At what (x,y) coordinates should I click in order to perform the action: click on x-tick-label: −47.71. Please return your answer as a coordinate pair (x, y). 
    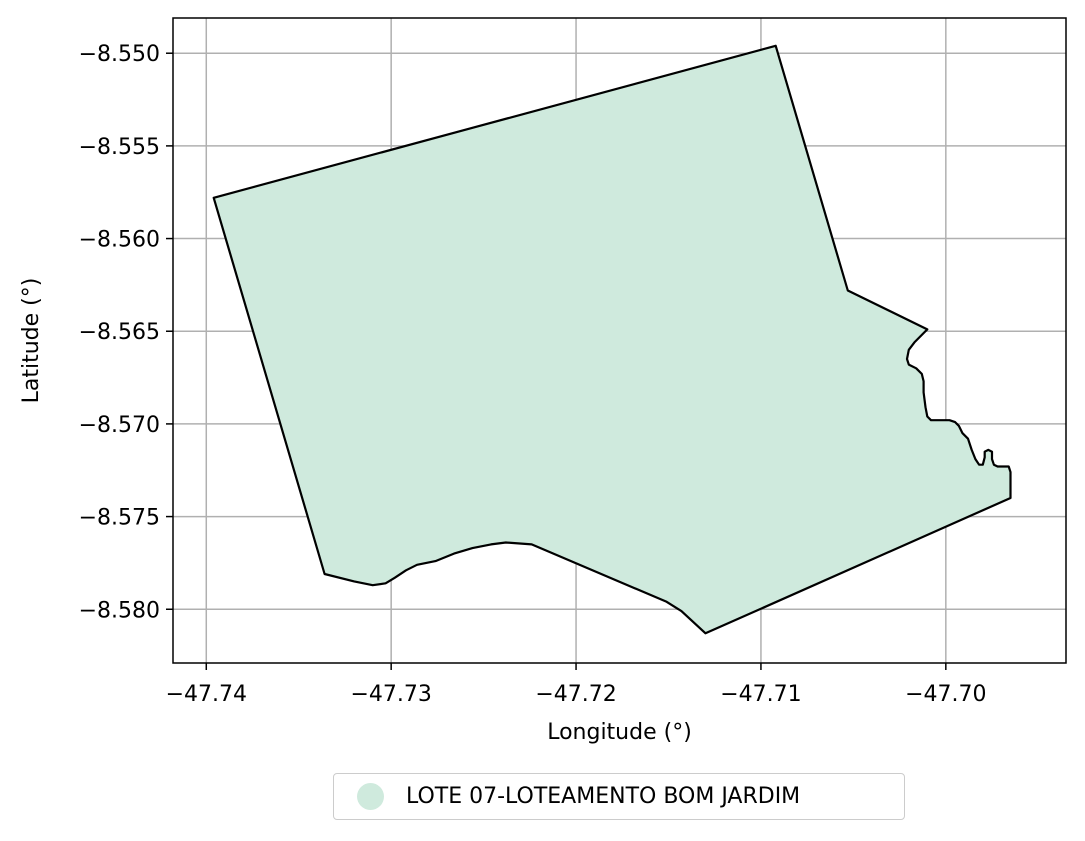
    Looking at the image, I should click on (760, 694).